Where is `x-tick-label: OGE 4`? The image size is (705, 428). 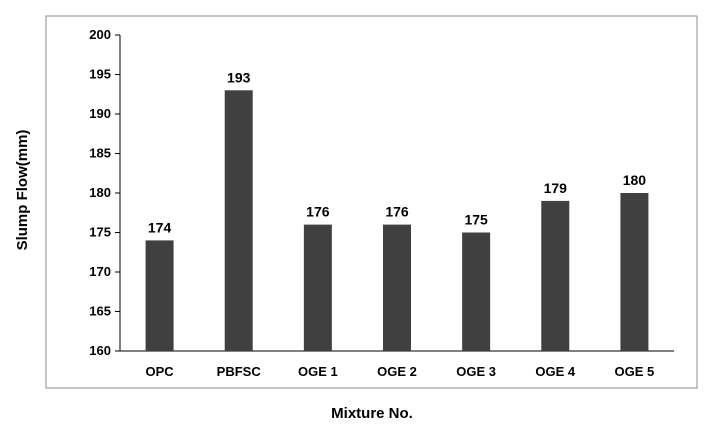
x-tick-label: OGE 4 is located at coordinates (555, 371).